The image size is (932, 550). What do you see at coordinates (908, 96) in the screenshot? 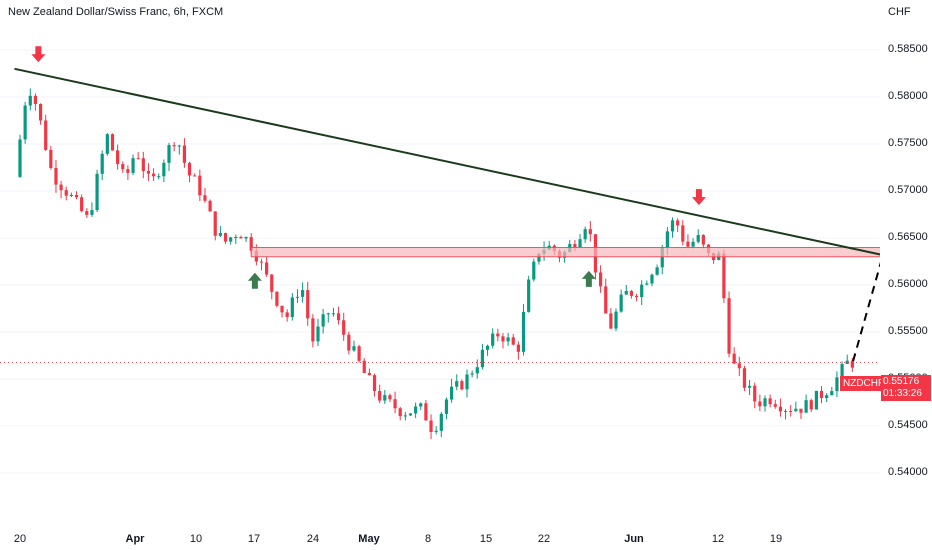
I see `price-tick-label: 0.58000` at bounding box center [908, 96].